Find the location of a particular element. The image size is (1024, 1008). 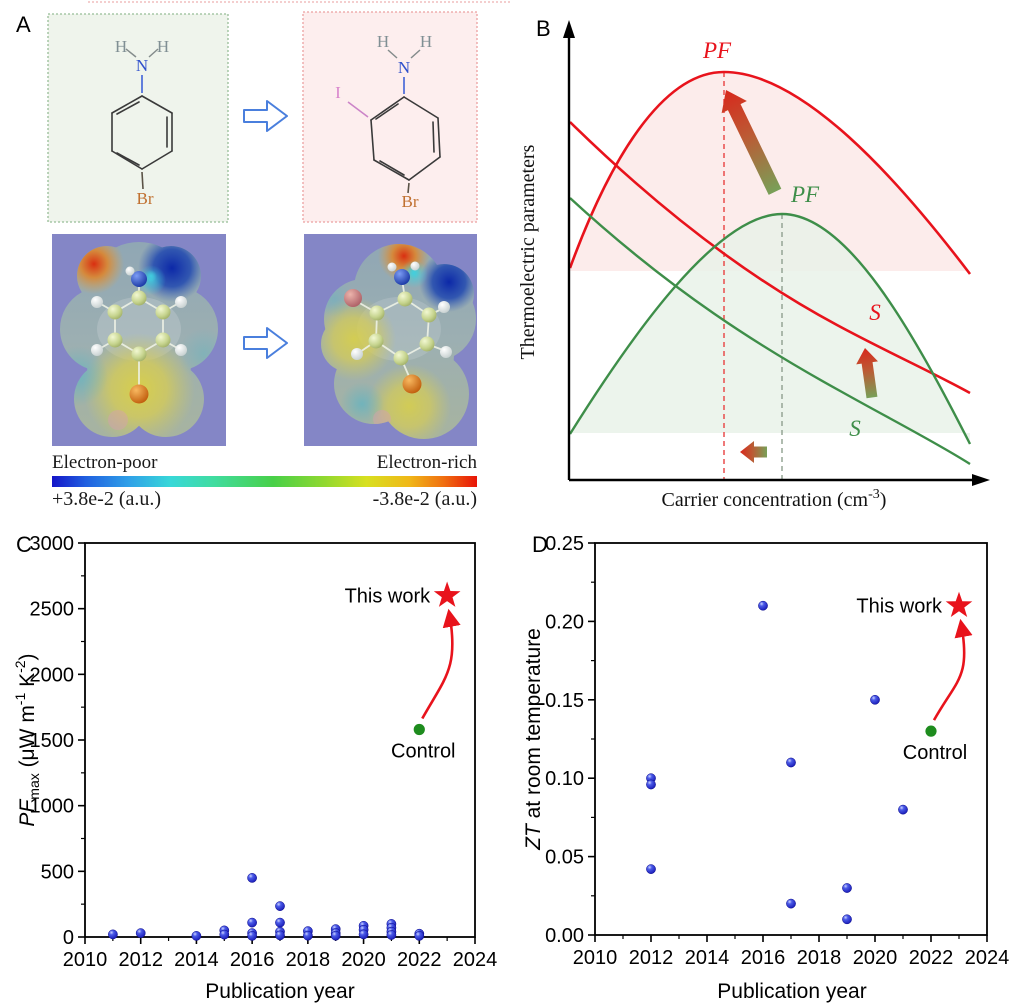

y-tick-label: 1500 is located at coordinates (52, 741).